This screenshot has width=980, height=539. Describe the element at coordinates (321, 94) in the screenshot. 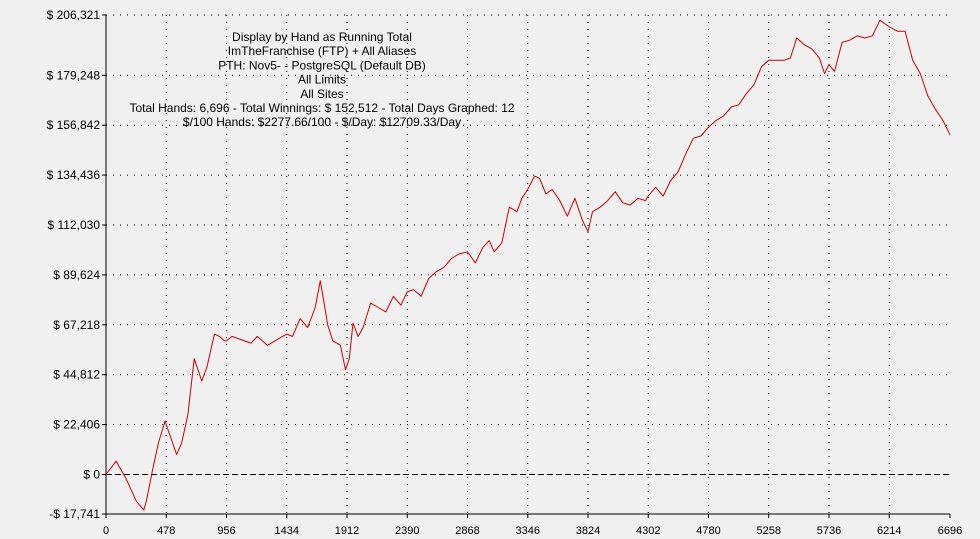

I see `chart-title-line: All Sites` at that location.